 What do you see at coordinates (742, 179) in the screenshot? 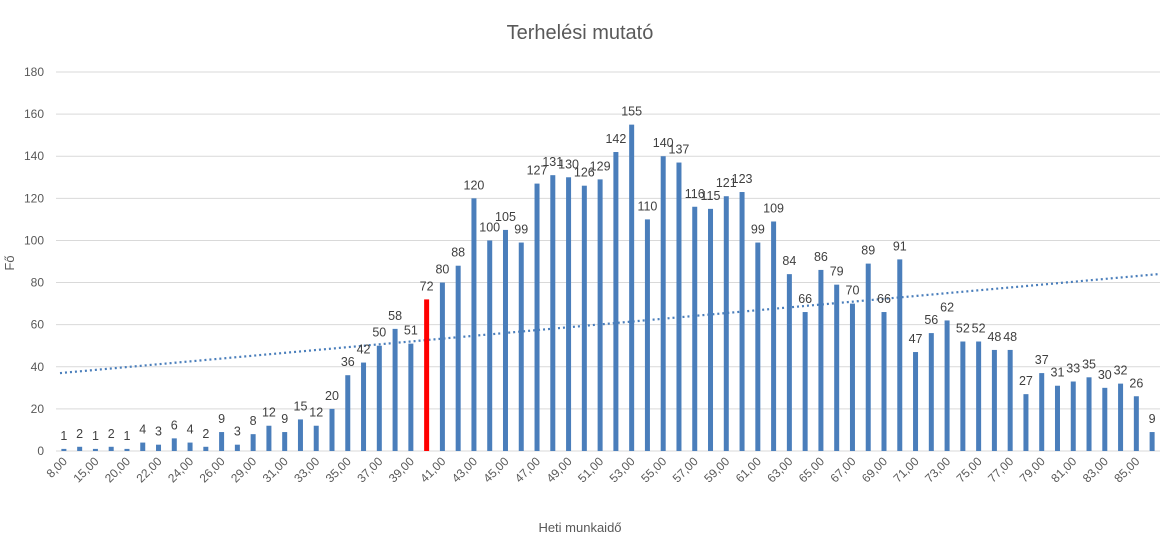
I see `data-label: 123` at bounding box center [742, 179].